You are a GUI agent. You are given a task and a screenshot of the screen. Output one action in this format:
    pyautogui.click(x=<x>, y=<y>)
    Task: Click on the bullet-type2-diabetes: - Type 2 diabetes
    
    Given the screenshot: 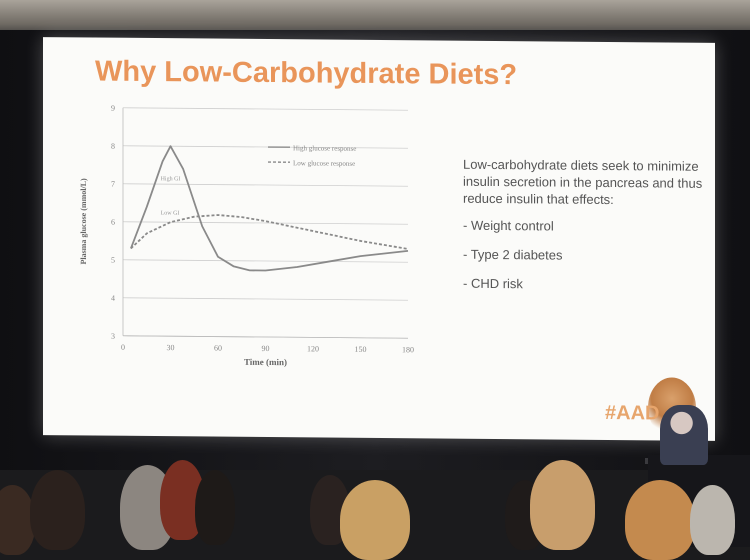 What is the action you would take?
    pyautogui.click(x=583, y=255)
    